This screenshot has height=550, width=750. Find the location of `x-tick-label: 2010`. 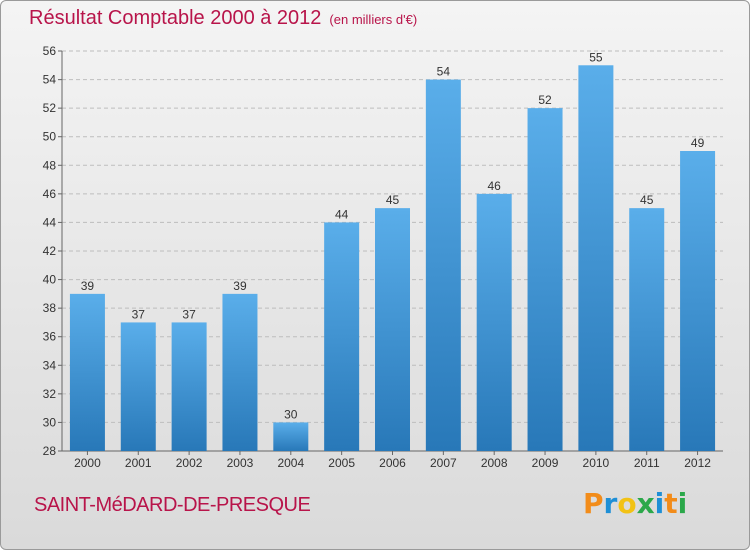

x-tick-label: 2010 is located at coordinates (596, 463).